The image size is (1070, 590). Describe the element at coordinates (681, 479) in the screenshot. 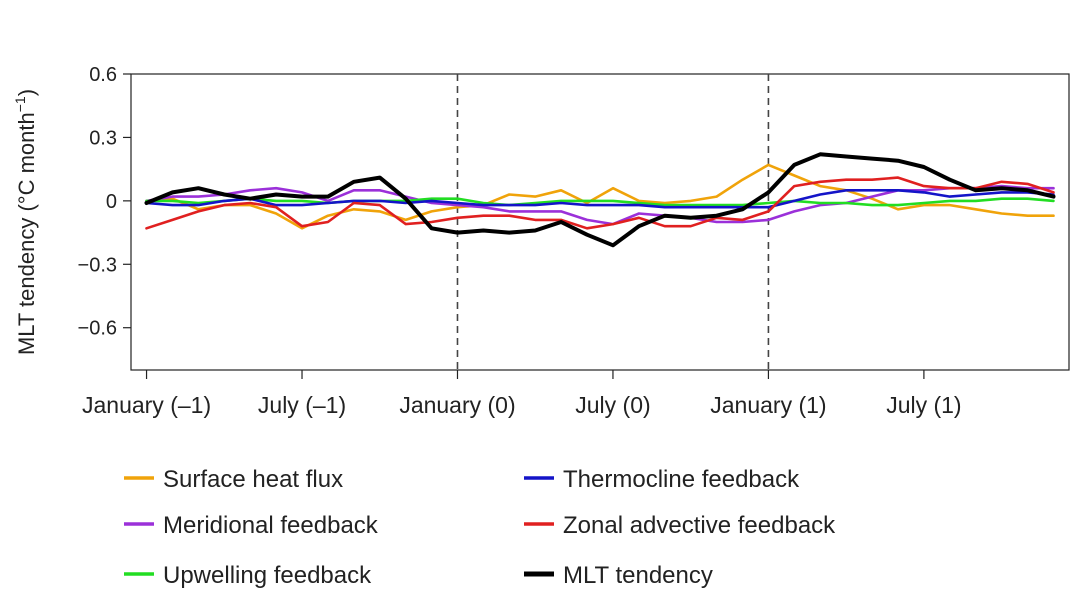

I see `legend-label-thermocline-feedback: Thermocline feedback` at that location.